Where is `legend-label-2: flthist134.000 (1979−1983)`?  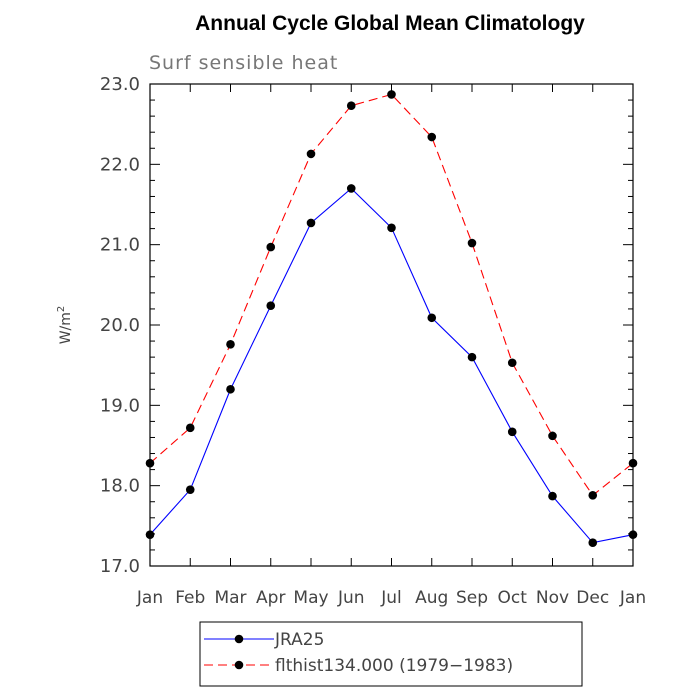 legend-label-2: flthist134.000 (1979−1983) is located at coordinates (394, 666).